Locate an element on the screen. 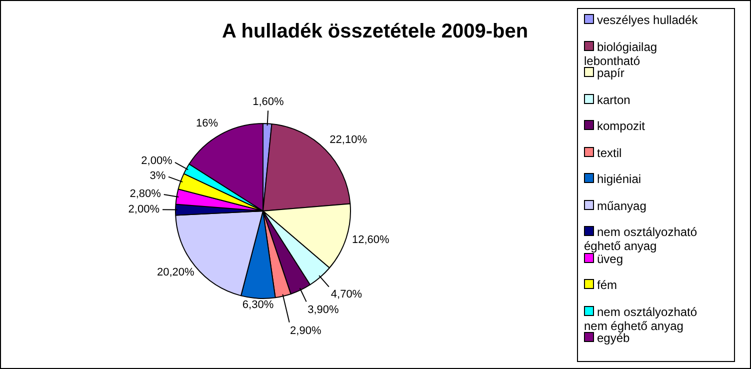  data-label: 16% is located at coordinates (207, 124).